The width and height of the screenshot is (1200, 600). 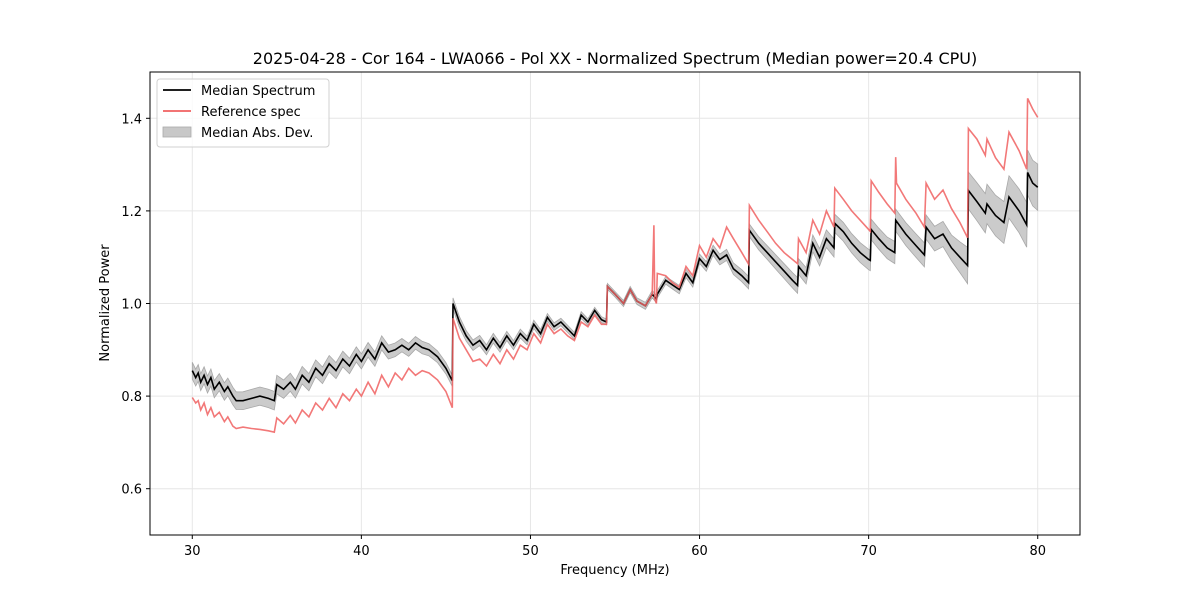 What do you see at coordinates (868, 551) in the screenshot?
I see `x-tick-label: 70` at bounding box center [868, 551].